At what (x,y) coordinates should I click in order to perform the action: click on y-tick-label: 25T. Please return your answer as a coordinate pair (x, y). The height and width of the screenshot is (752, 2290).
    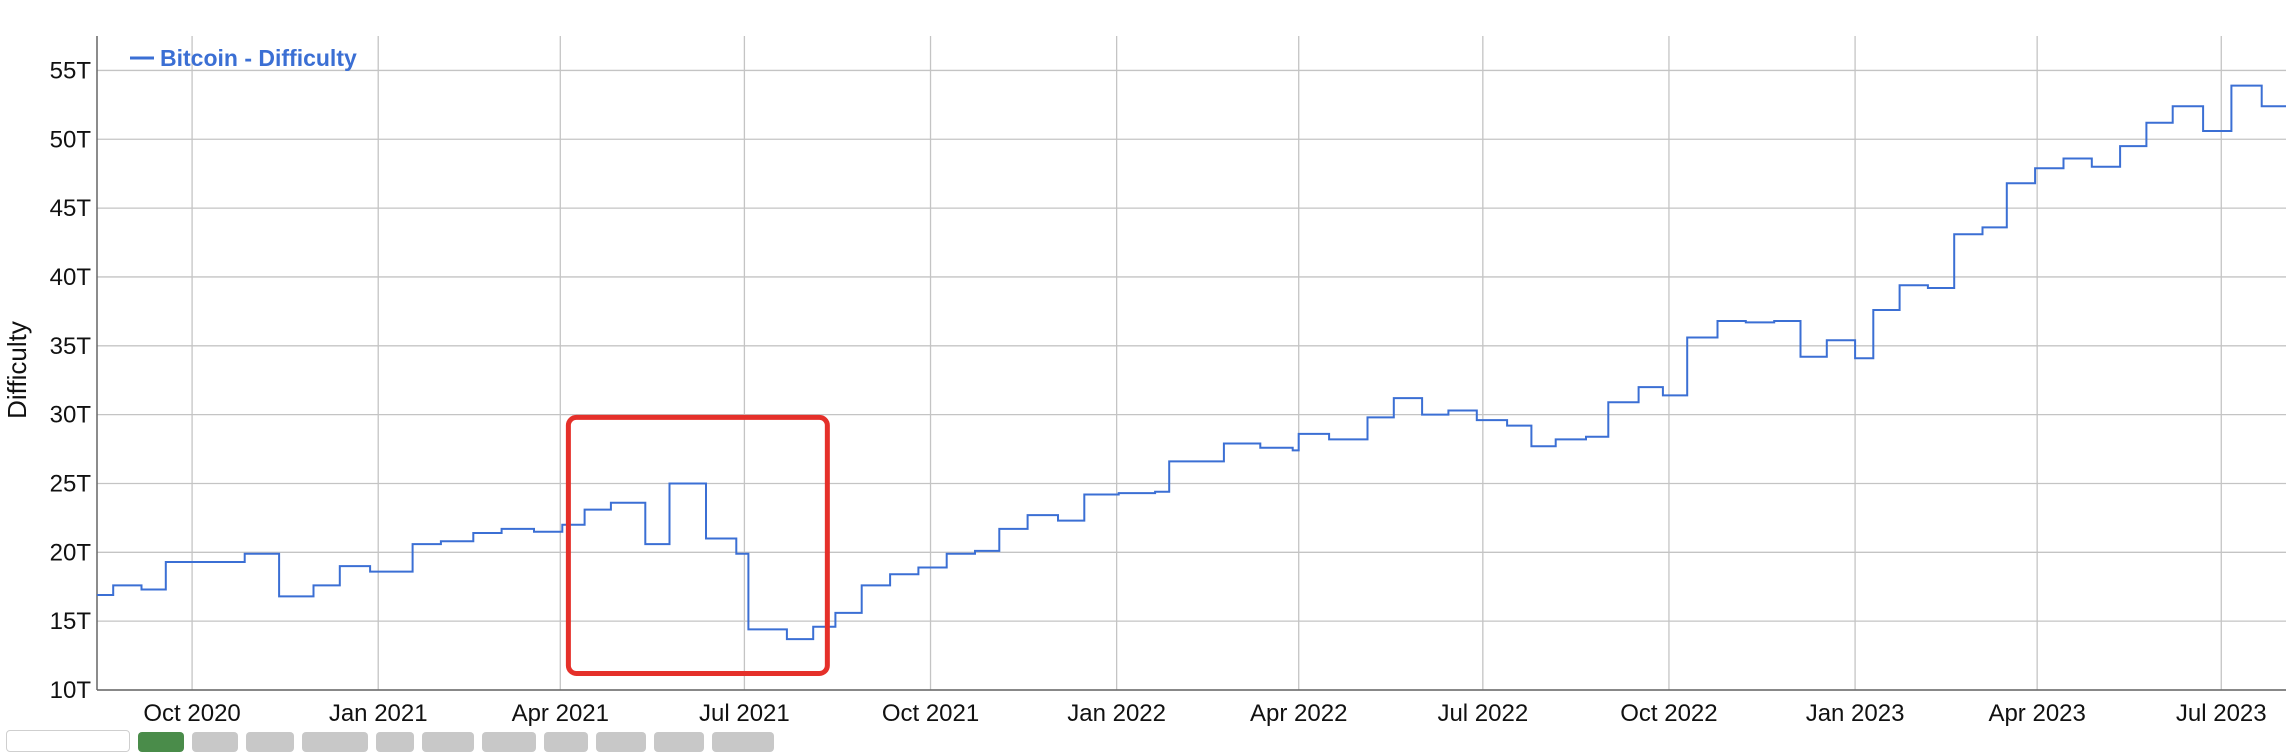
    Looking at the image, I should click on (71, 483).